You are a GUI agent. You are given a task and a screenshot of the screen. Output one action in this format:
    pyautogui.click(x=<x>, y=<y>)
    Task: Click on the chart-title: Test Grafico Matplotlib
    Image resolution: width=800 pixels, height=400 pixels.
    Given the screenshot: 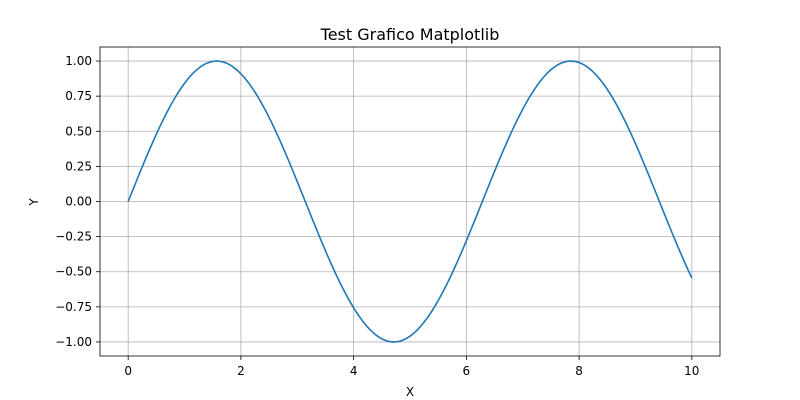 What is the action you would take?
    pyautogui.click(x=410, y=34)
    